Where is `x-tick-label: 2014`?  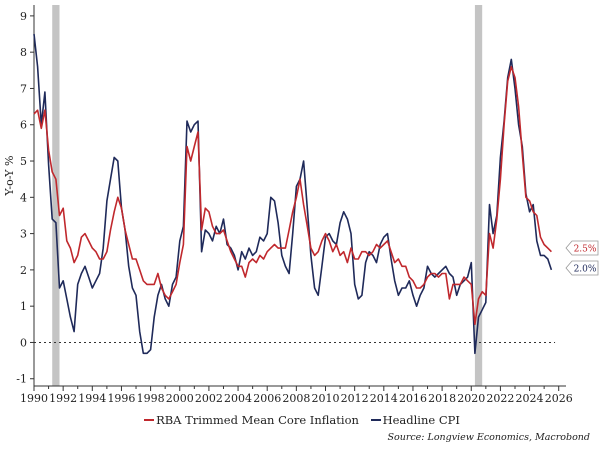
x-tick-label: 2014 is located at coordinates (384, 398).